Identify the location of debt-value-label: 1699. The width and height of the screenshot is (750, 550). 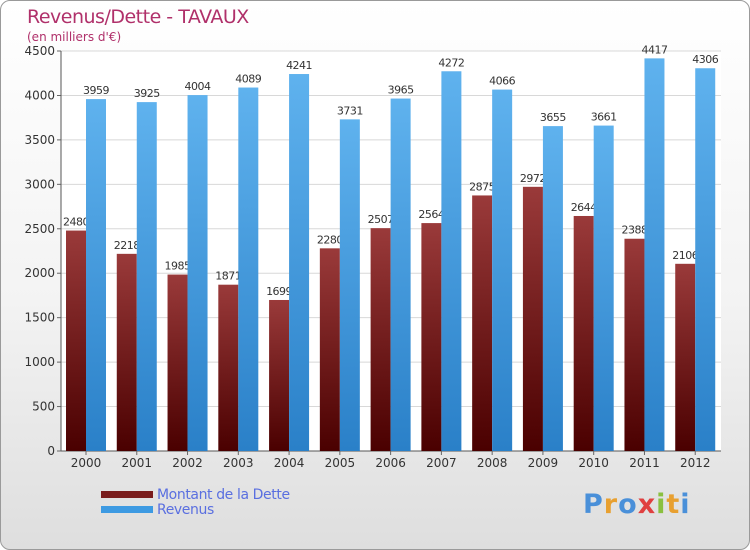
(279, 291).